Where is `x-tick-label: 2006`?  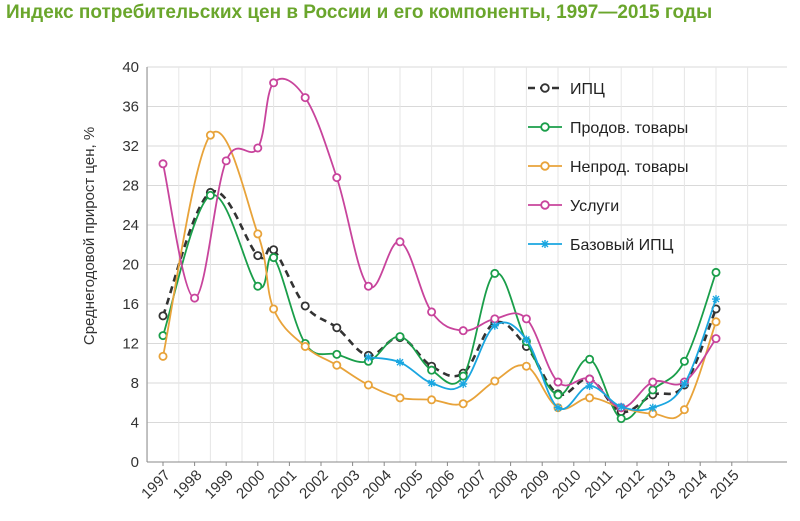
x-tick-label: 2006 is located at coordinates (441, 485).